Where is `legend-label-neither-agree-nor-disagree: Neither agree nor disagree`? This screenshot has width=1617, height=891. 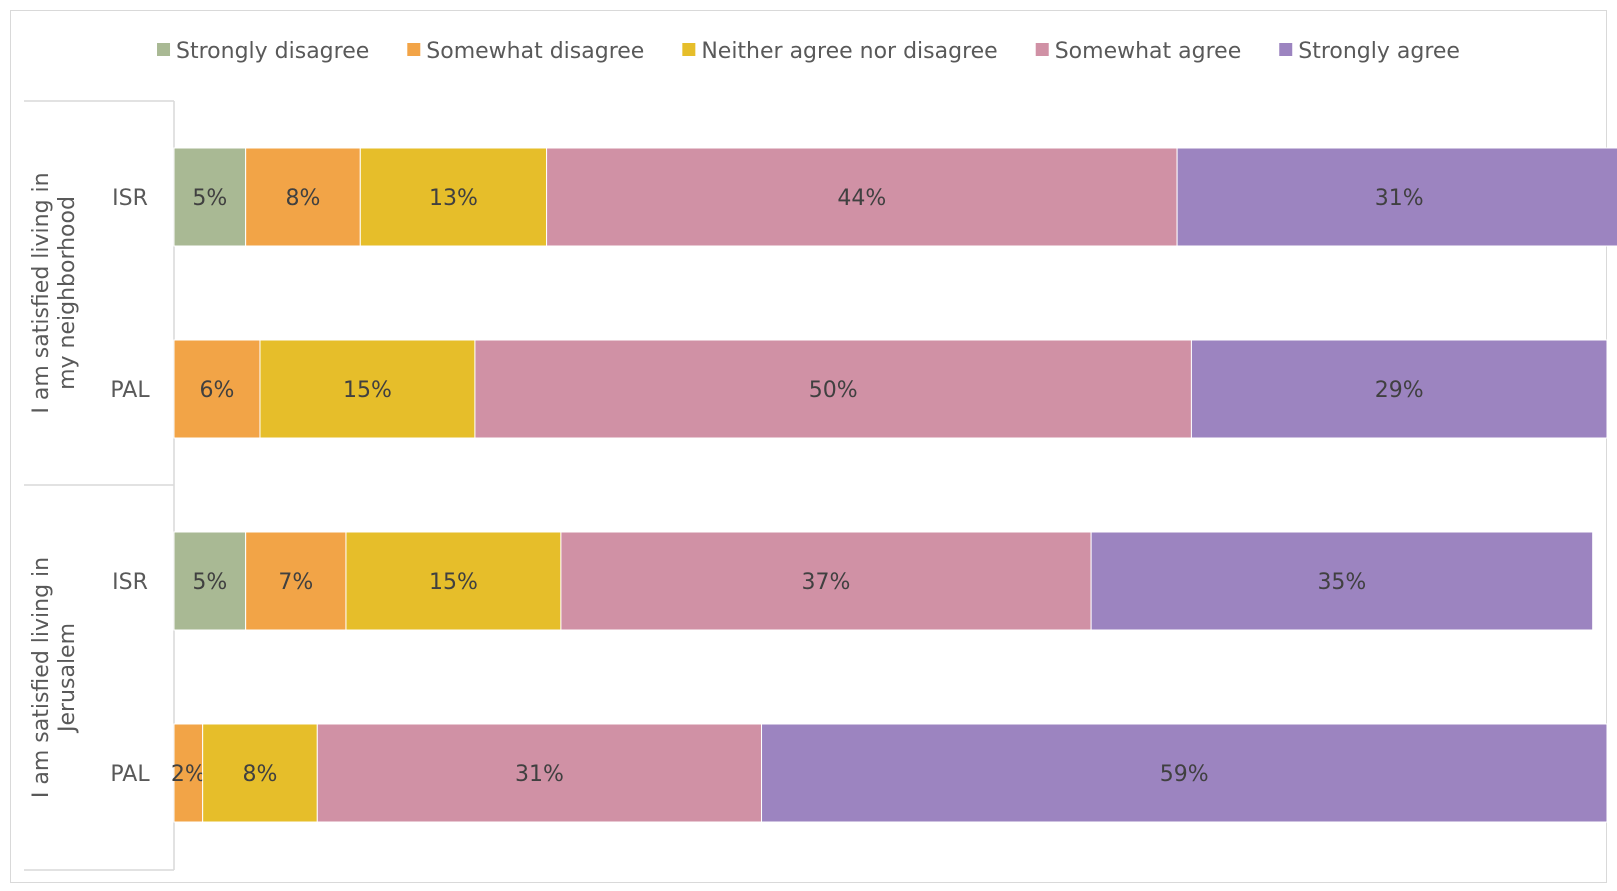
legend-label-neither-agree-nor-disagree: Neither agree nor disagree is located at coordinates (849, 51).